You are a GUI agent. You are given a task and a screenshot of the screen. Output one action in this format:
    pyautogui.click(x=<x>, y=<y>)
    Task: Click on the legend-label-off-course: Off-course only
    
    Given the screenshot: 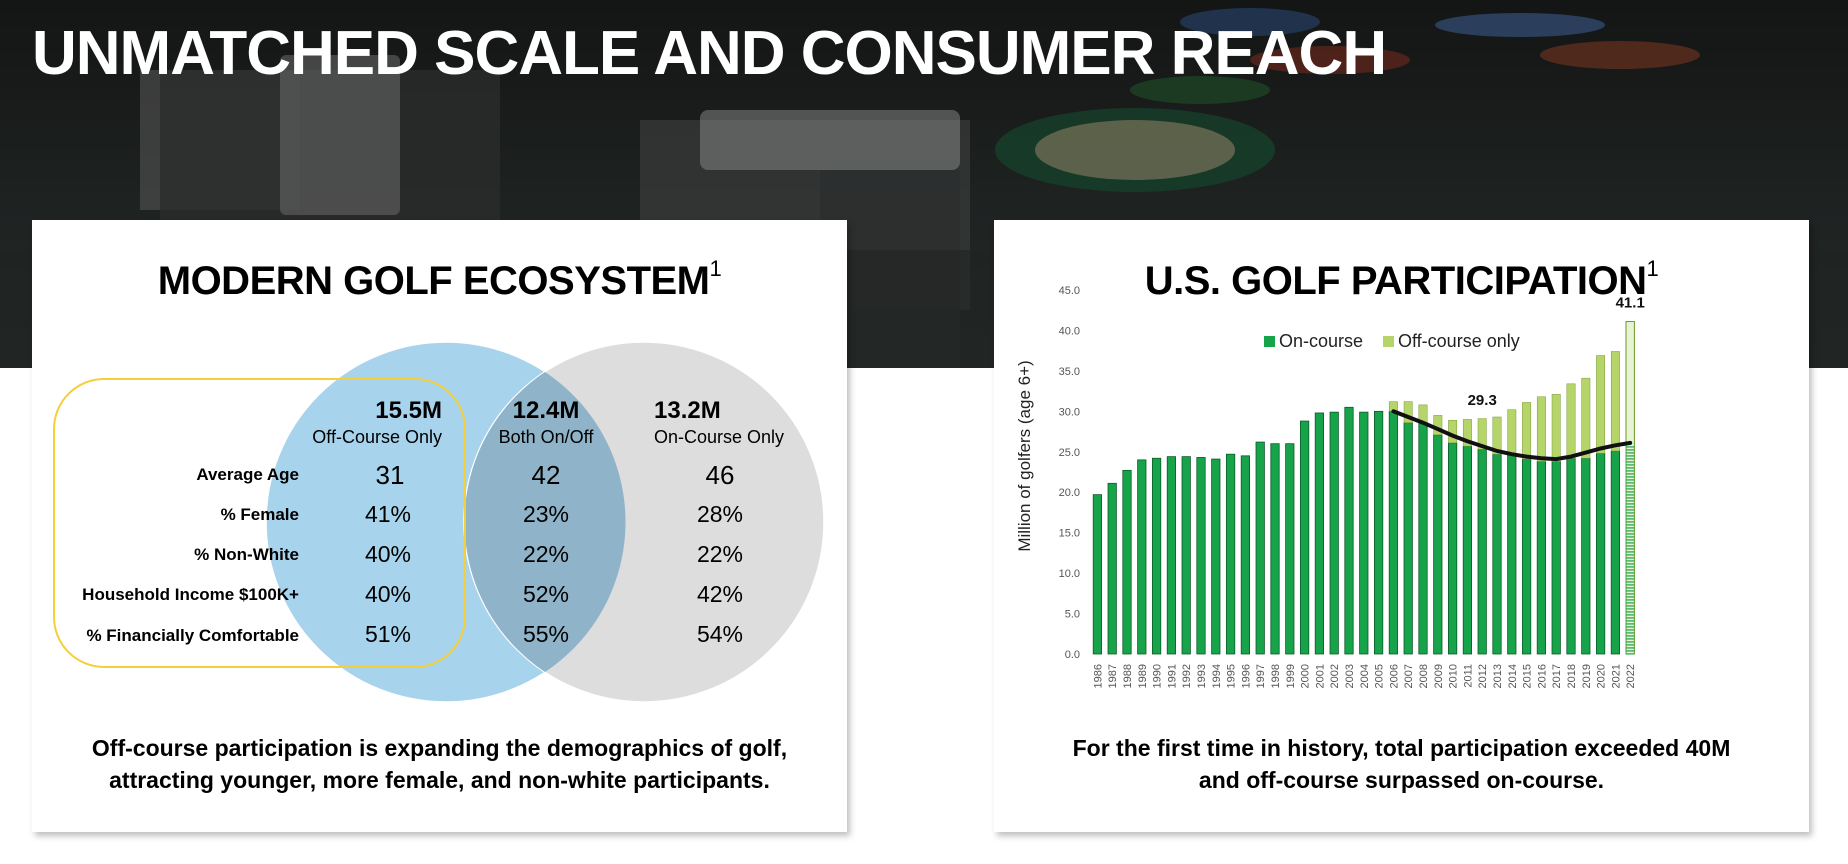 What is the action you would take?
    pyautogui.click(x=1459, y=341)
    